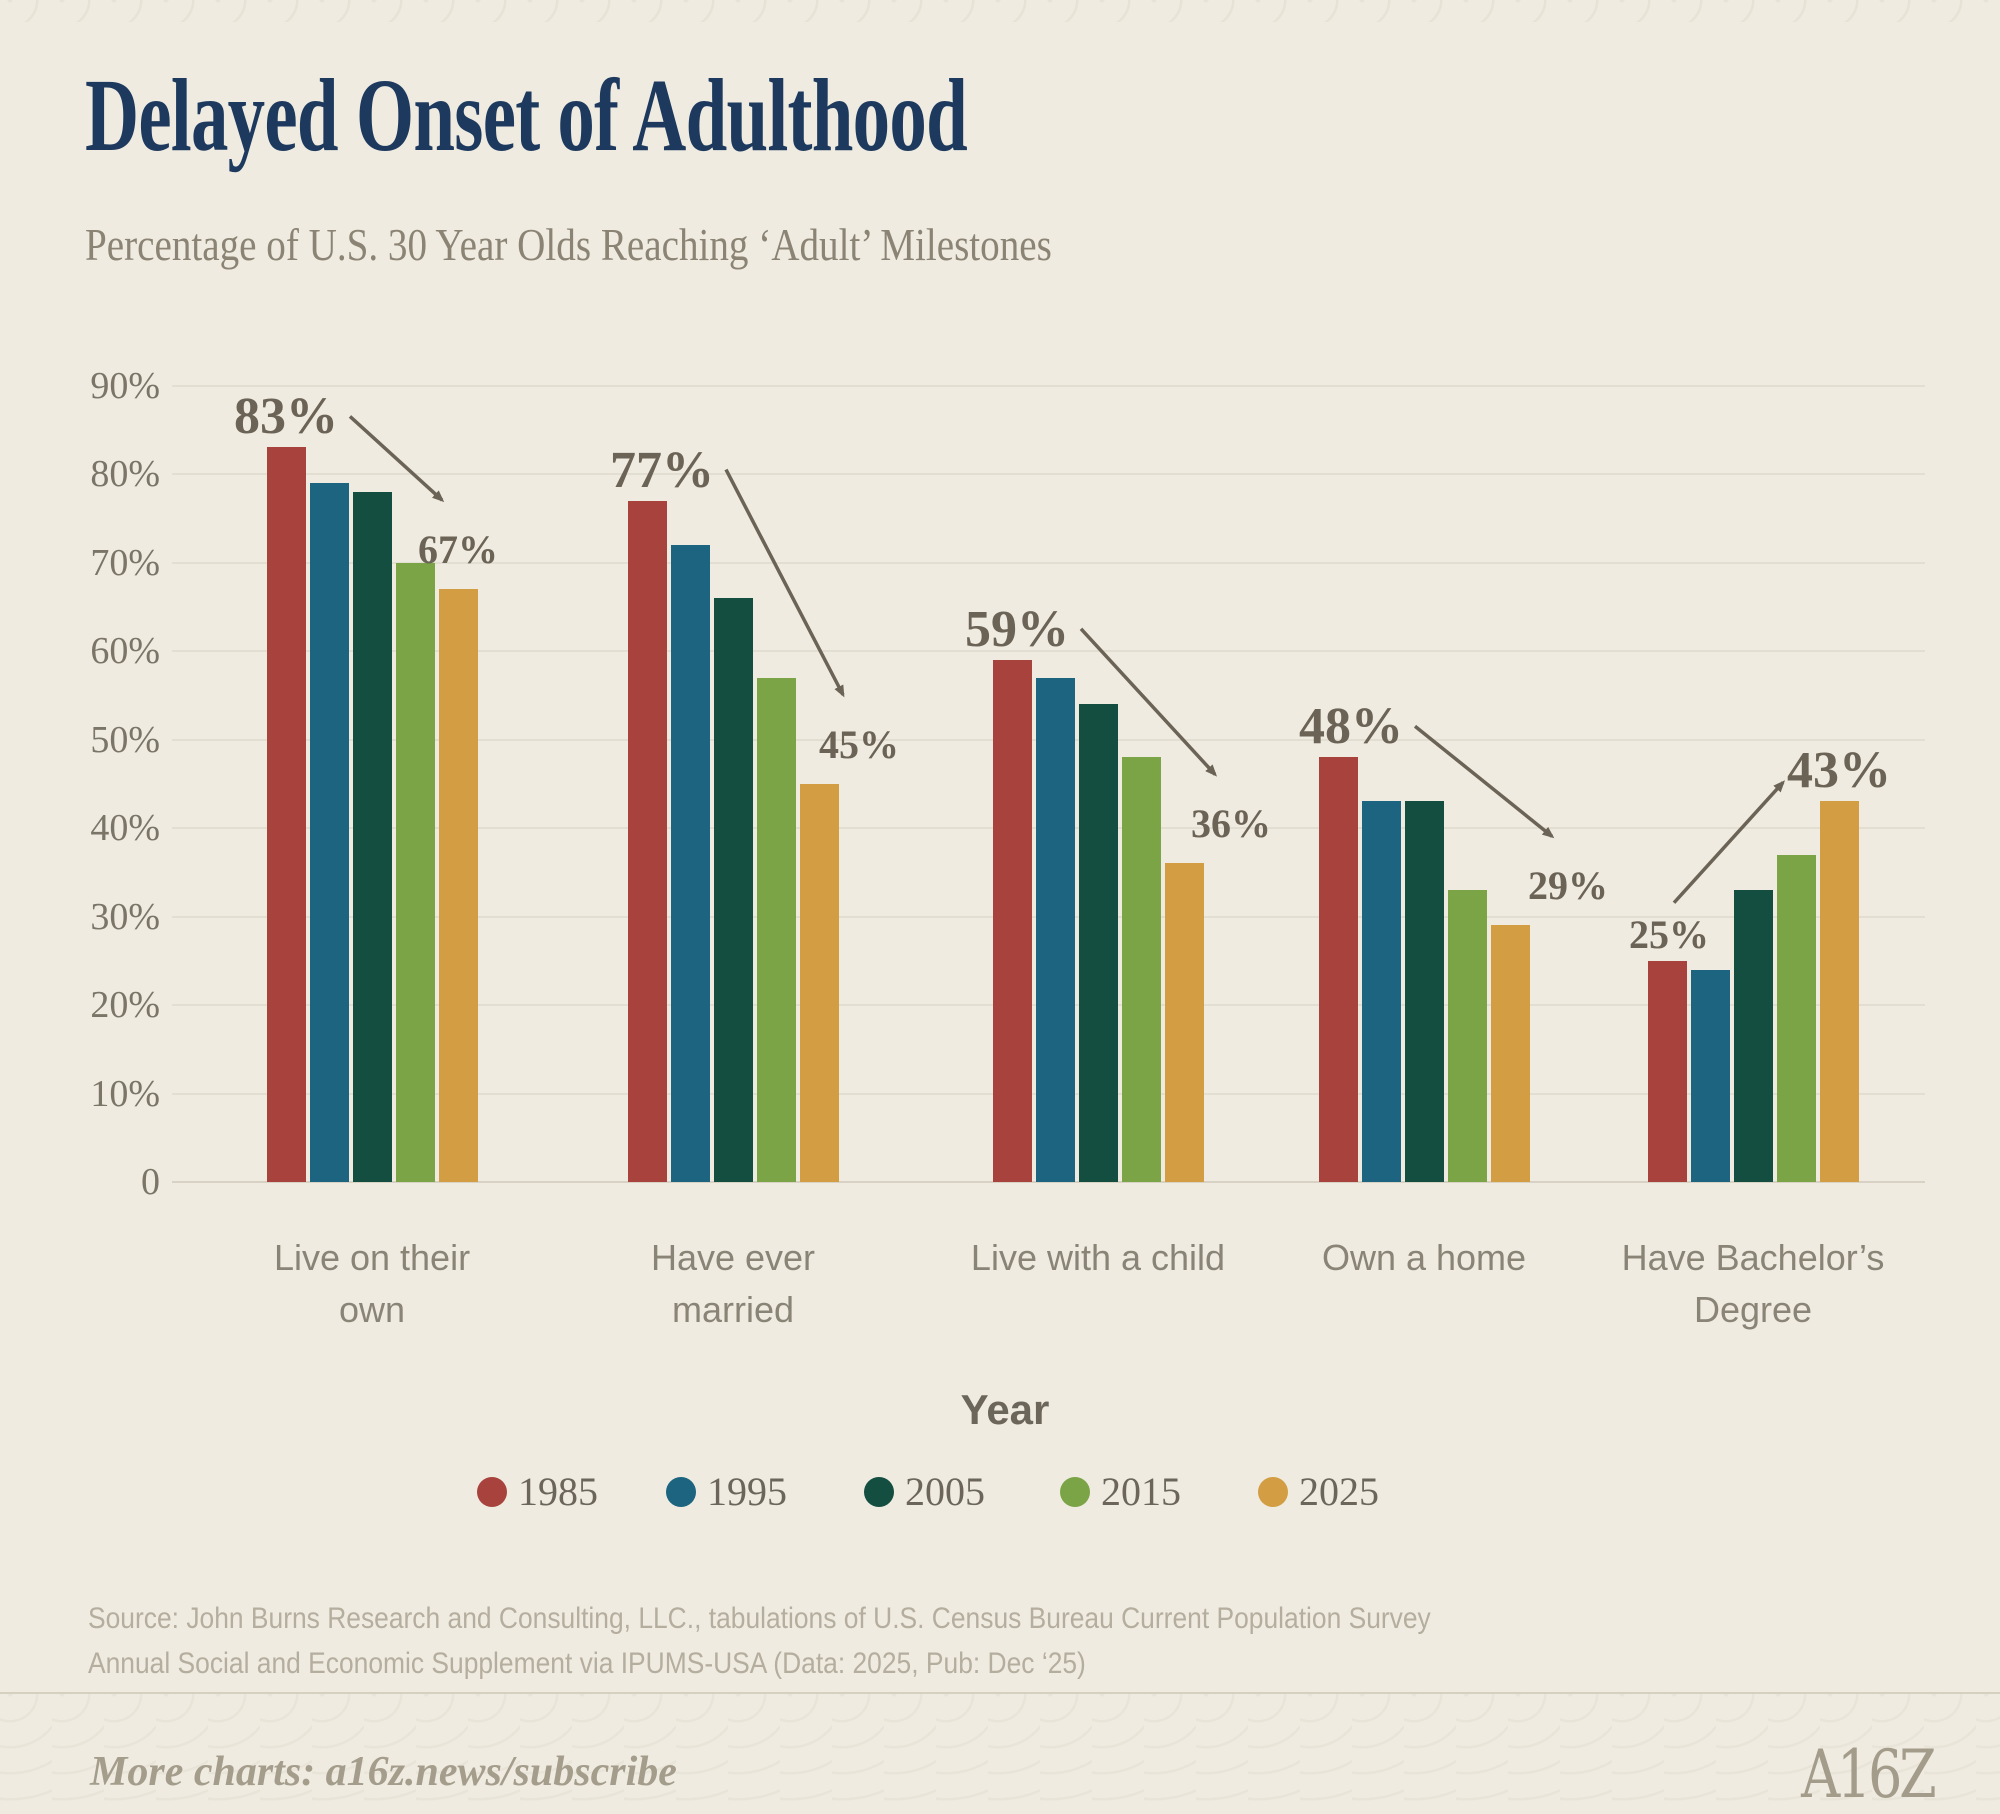 This screenshot has height=1814, width=2000. I want to click on category-label: Own a home, so click(1424, 1257).